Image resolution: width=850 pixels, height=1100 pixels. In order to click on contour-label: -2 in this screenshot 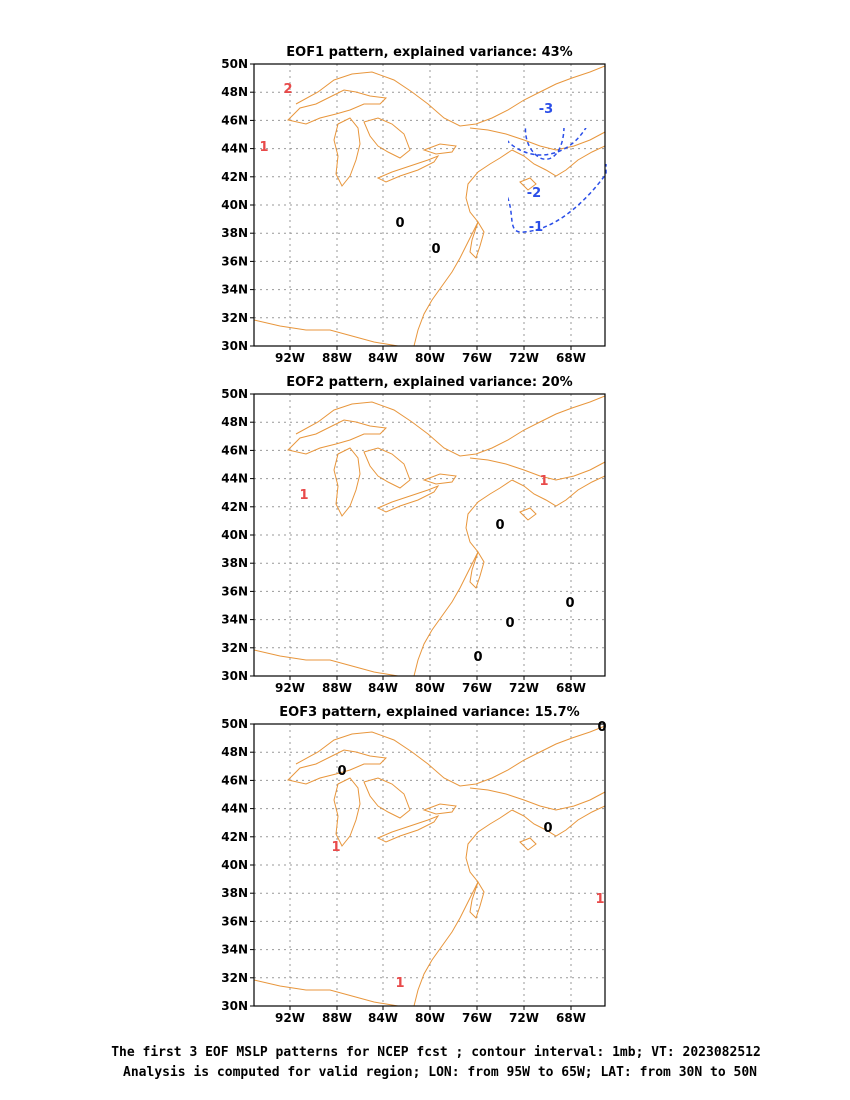, I will do `click(534, 193)`.